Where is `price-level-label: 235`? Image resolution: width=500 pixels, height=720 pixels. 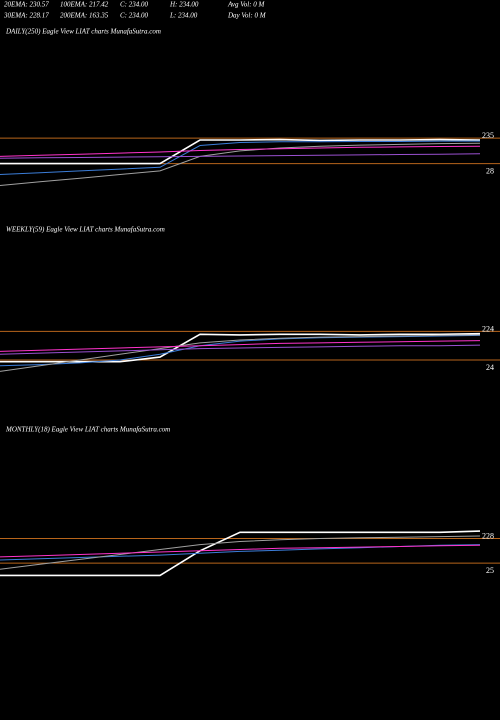 price-level-label: 235 is located at coordinates (488, 135).